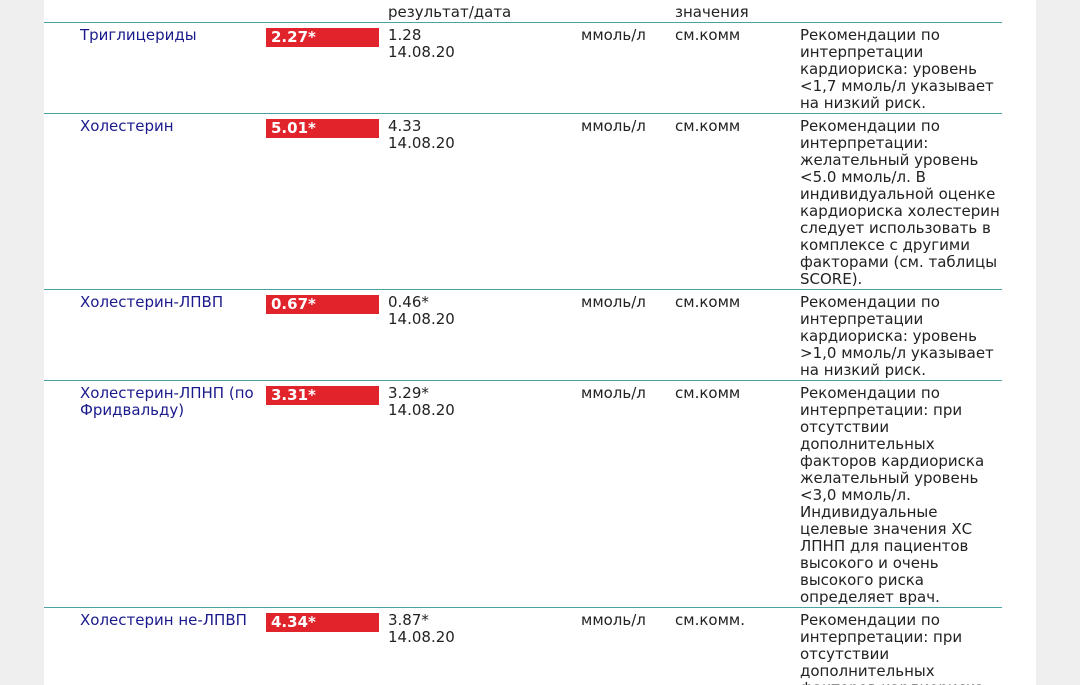 The width and height of the screenshot is (1080, 685). I want to click on test-name: Холестерин не-ЛПВП, so click(163, 620).